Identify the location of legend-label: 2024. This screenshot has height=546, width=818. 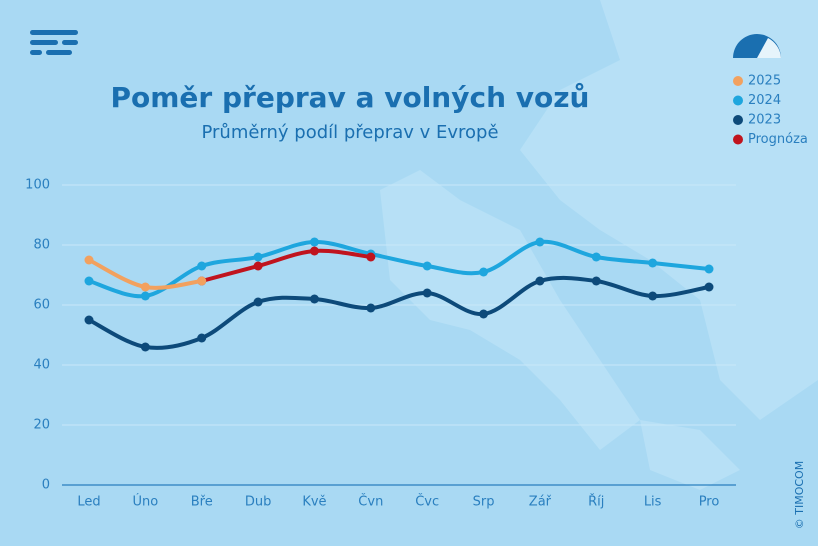
(764, 100).